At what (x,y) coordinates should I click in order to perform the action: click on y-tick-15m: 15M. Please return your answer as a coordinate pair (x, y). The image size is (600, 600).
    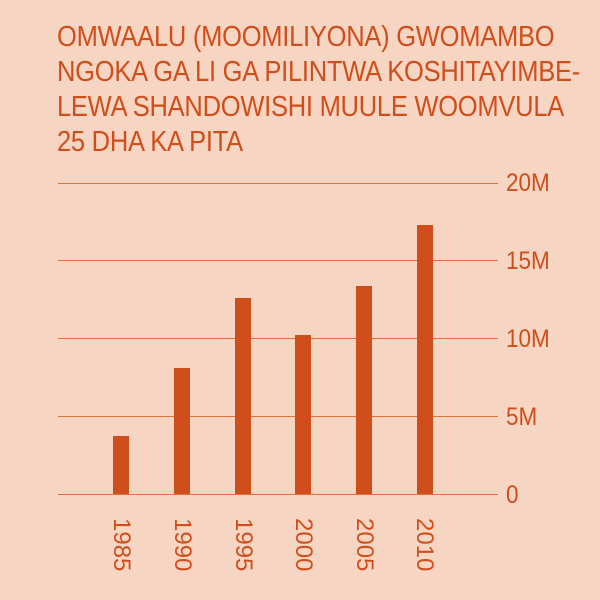
    Looking at the image, I should click on (528, 261).